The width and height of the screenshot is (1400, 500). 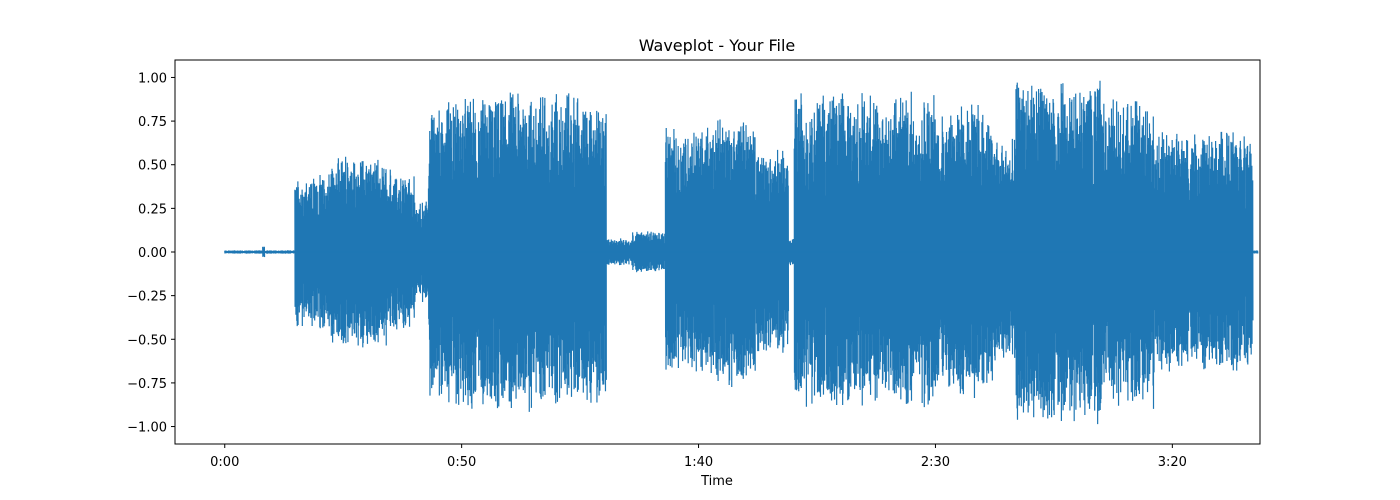 What do you see at coordinates (147, 384) in the screenshot?
I see `y-tick-label: −0.75` at bounding box center [147, 384].